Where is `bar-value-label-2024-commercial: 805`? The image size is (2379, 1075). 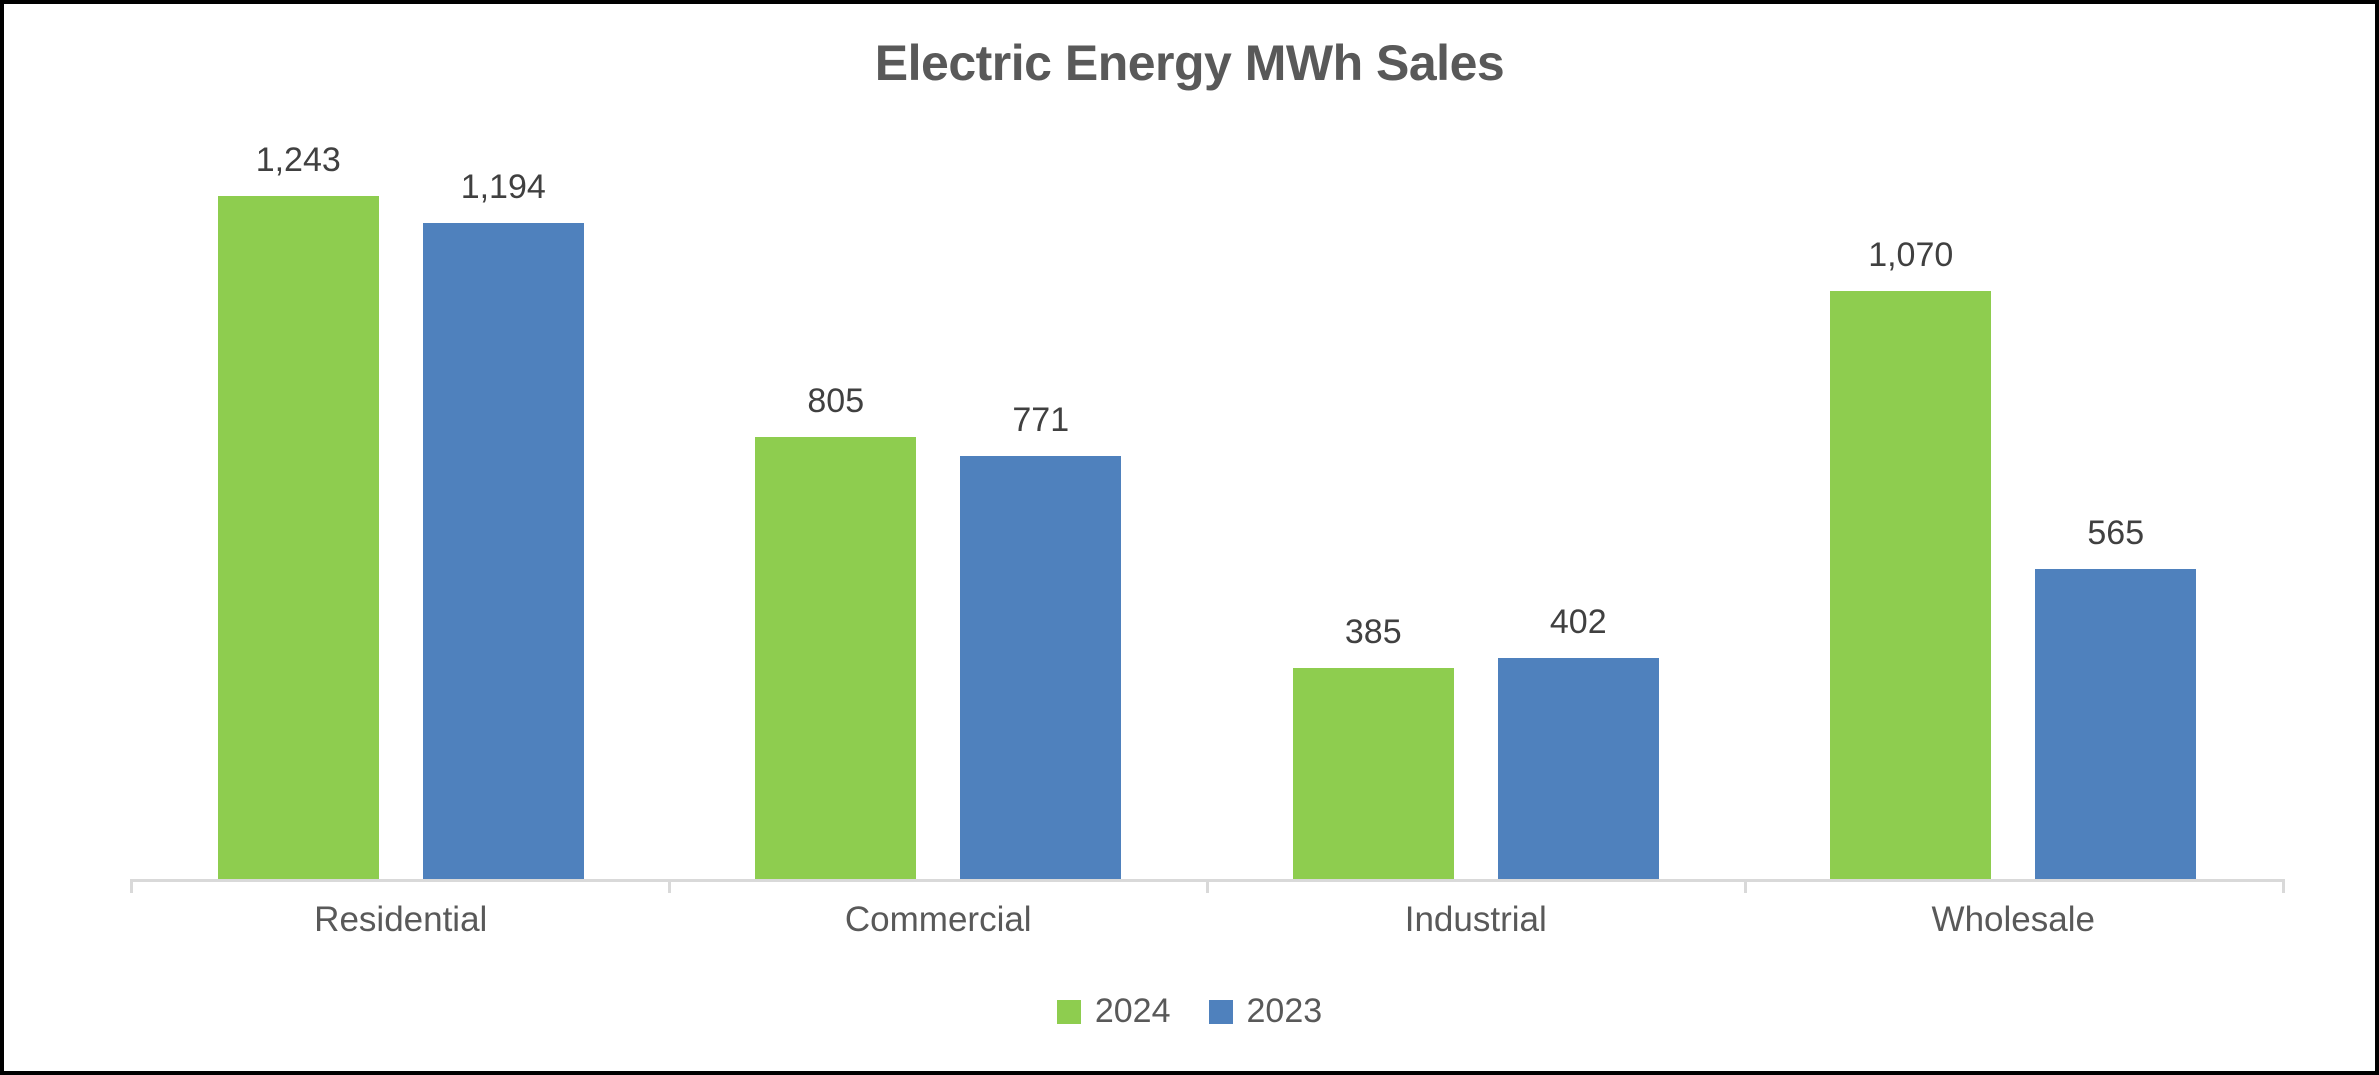 bar-value-label-2024-commercial: 805 is located at coordinates (836, 401).